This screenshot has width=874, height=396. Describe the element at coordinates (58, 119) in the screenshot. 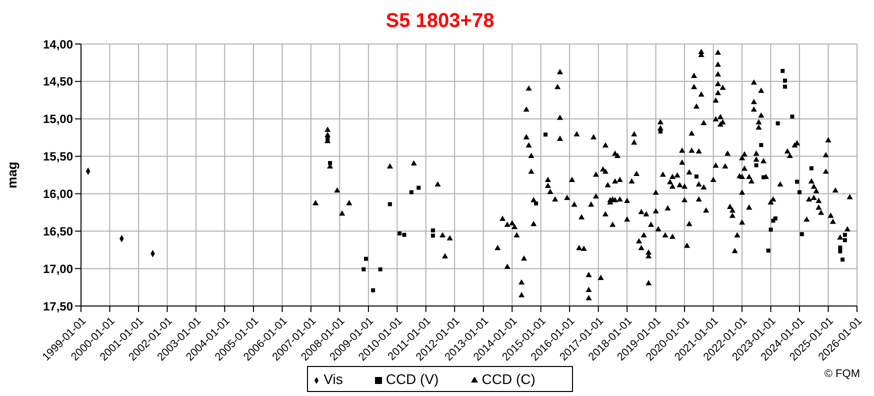

I see `y-tick-label: 15,00` at that location.